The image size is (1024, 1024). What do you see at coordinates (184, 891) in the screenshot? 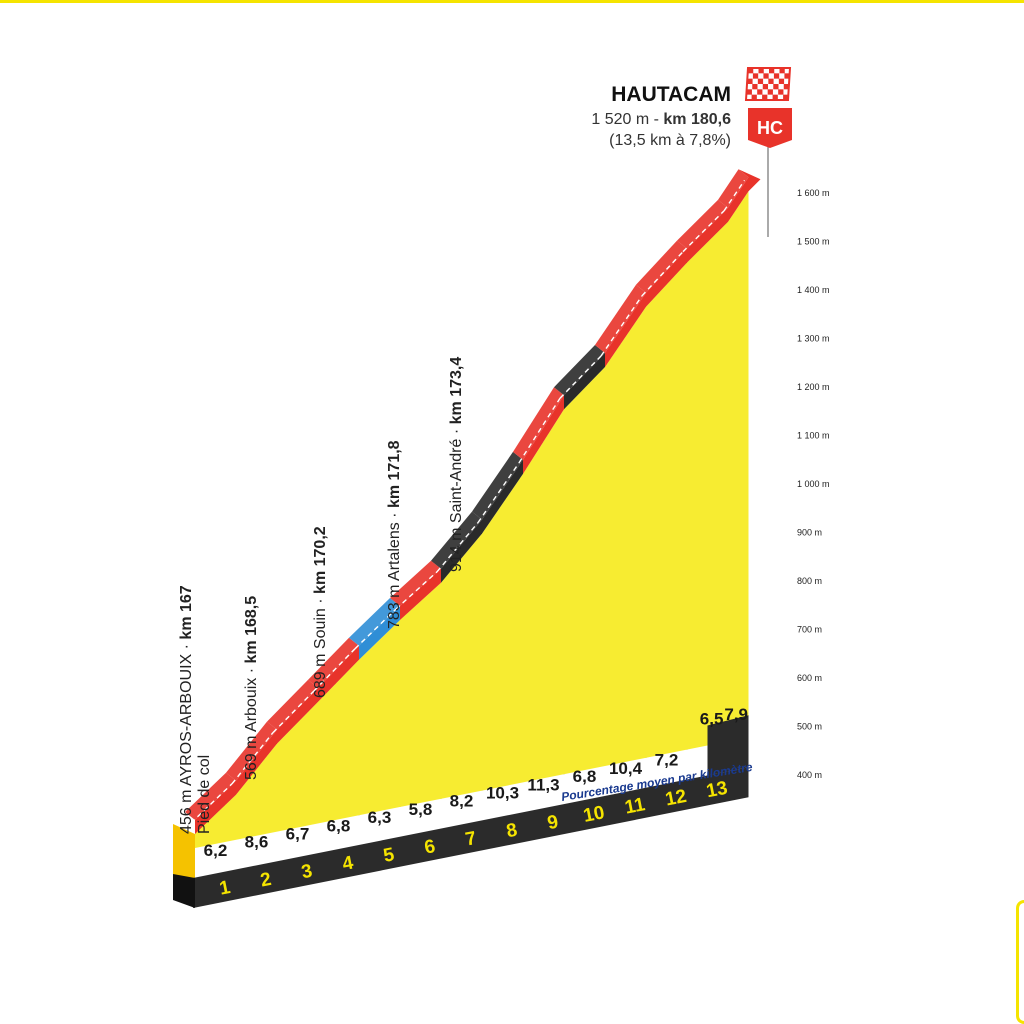
I see `base-band-side` at bounding box center [184, 891].